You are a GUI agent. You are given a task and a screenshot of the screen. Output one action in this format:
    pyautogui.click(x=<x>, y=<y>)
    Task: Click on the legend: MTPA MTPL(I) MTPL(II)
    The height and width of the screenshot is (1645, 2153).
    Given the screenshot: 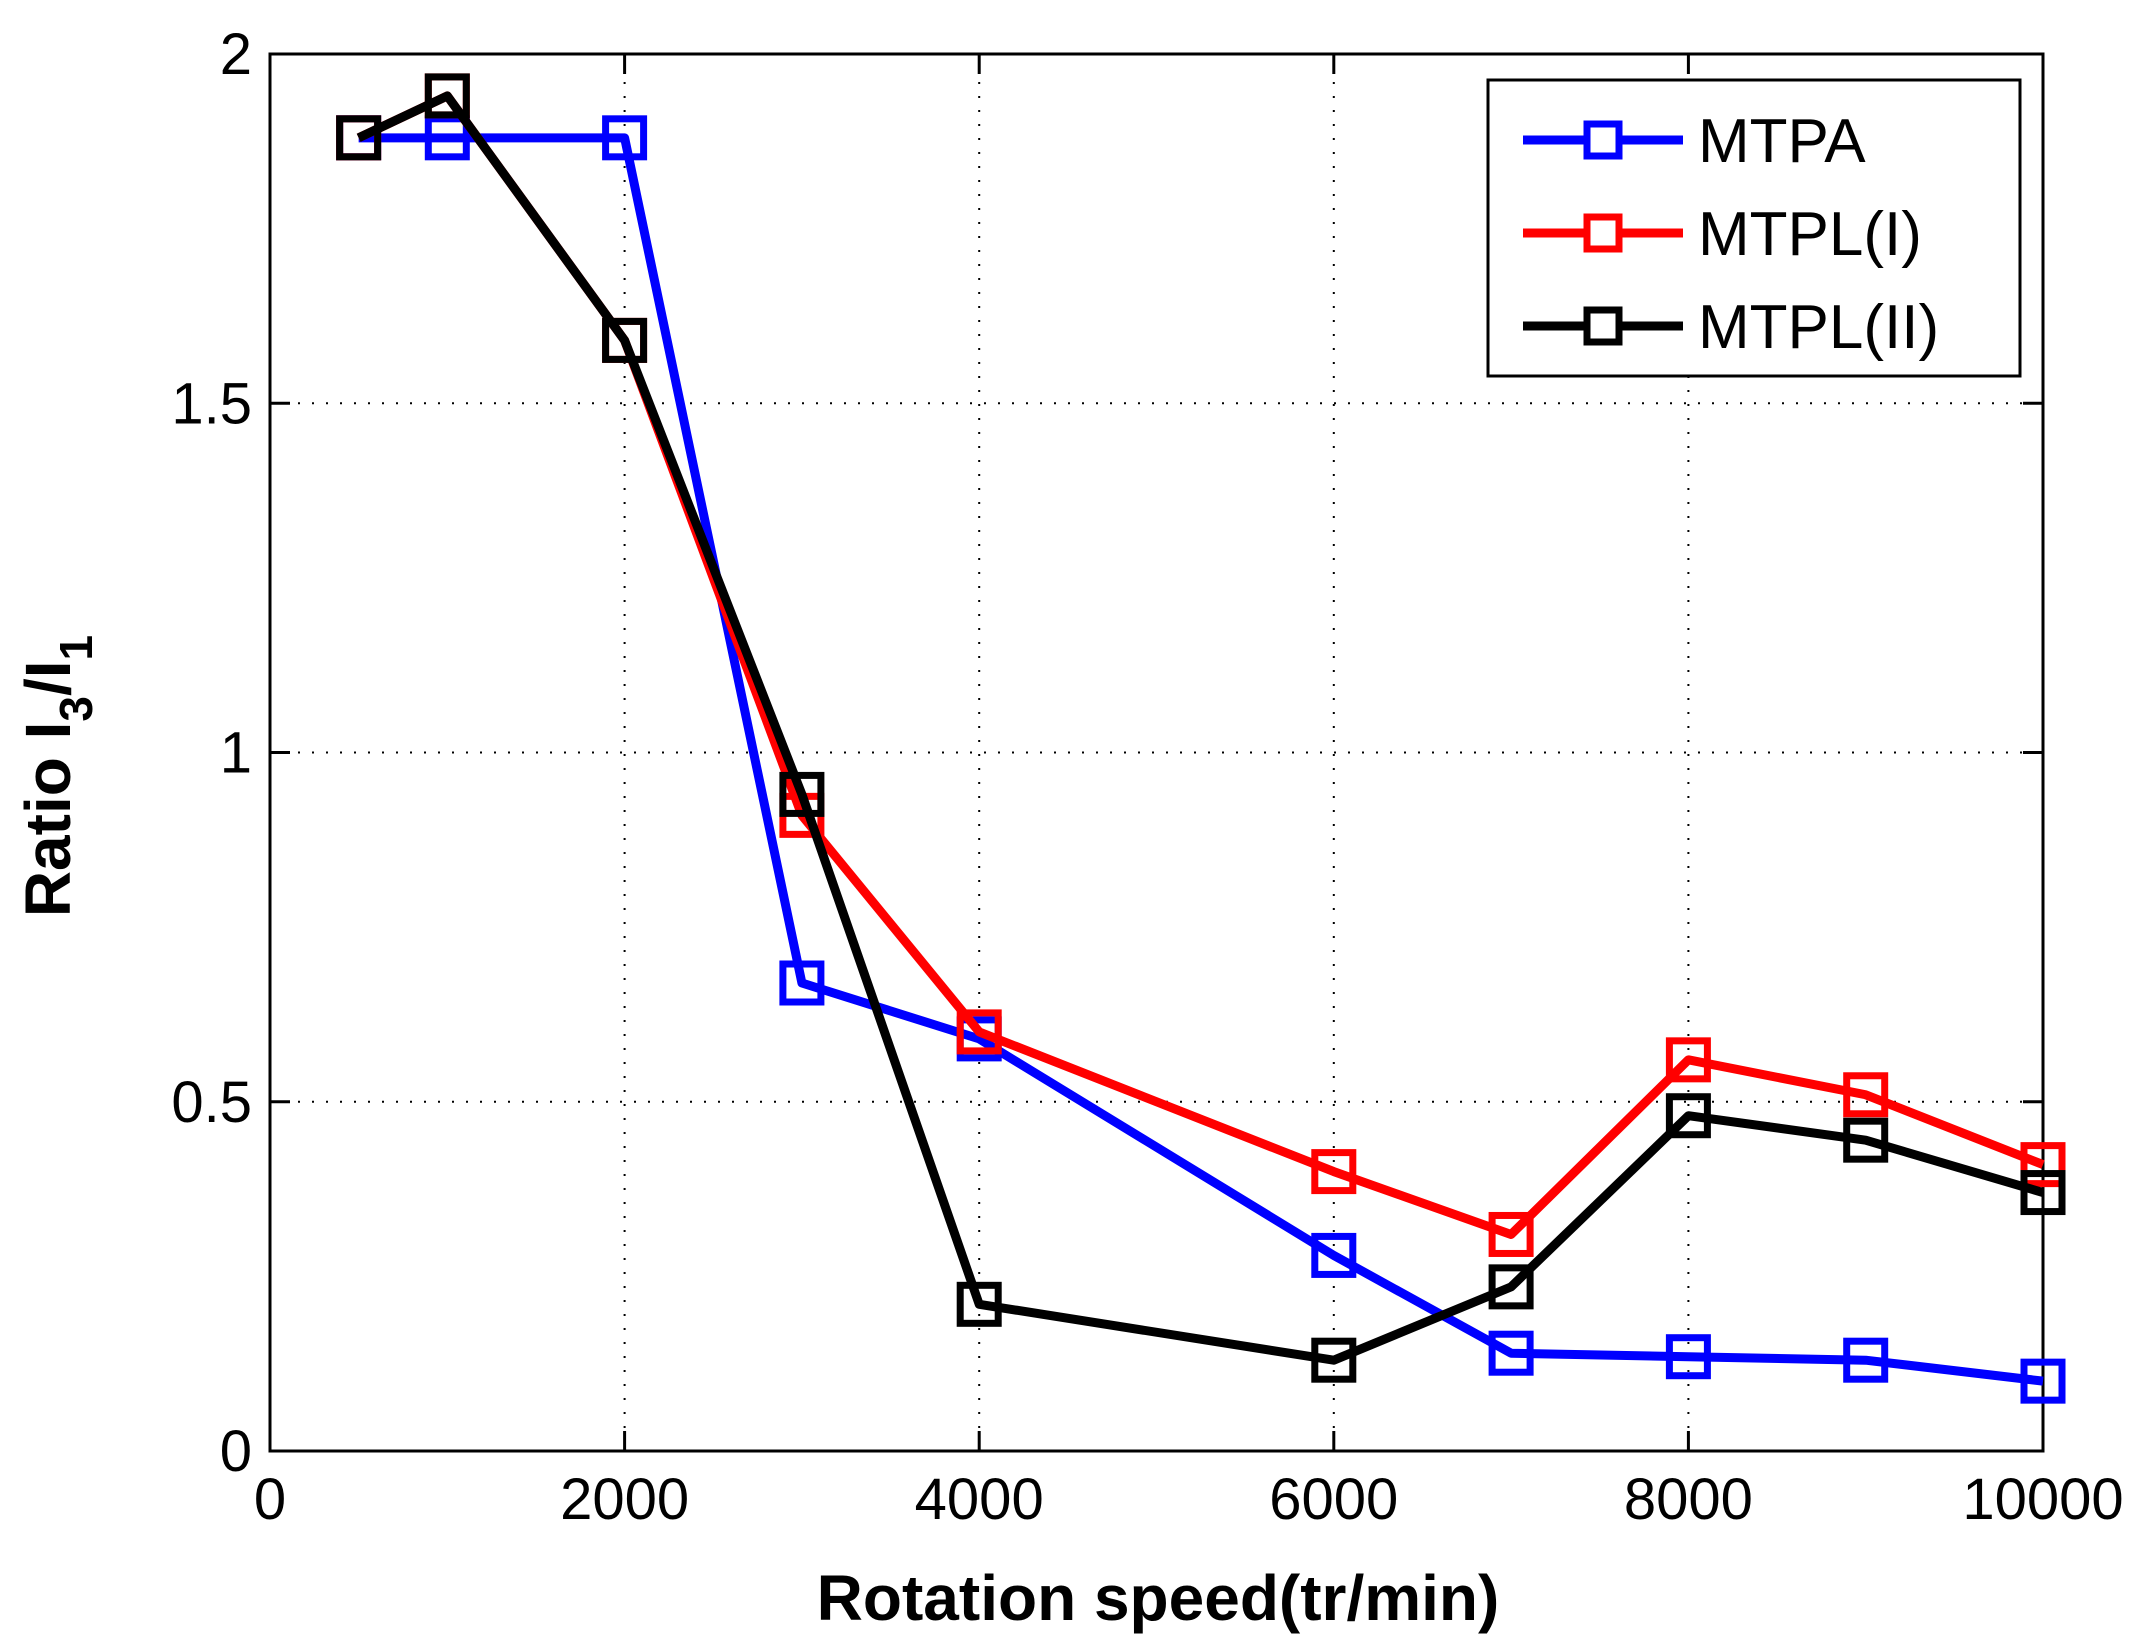 What is the action you would take?
    pyautogui.click(x=1754, y=228)
    